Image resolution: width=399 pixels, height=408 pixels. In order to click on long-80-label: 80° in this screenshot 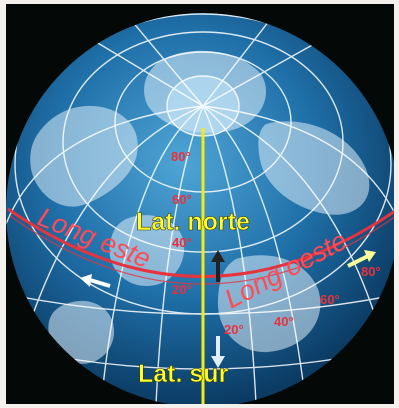, I will do `click(371, 271)`.